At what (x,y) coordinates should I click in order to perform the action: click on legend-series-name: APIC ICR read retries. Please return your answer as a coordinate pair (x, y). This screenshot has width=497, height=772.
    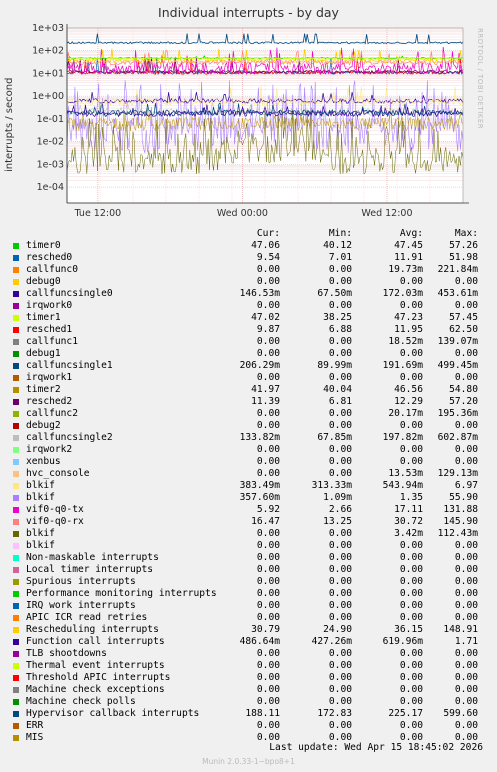
    Looking at the image, I should click on (87, 617).